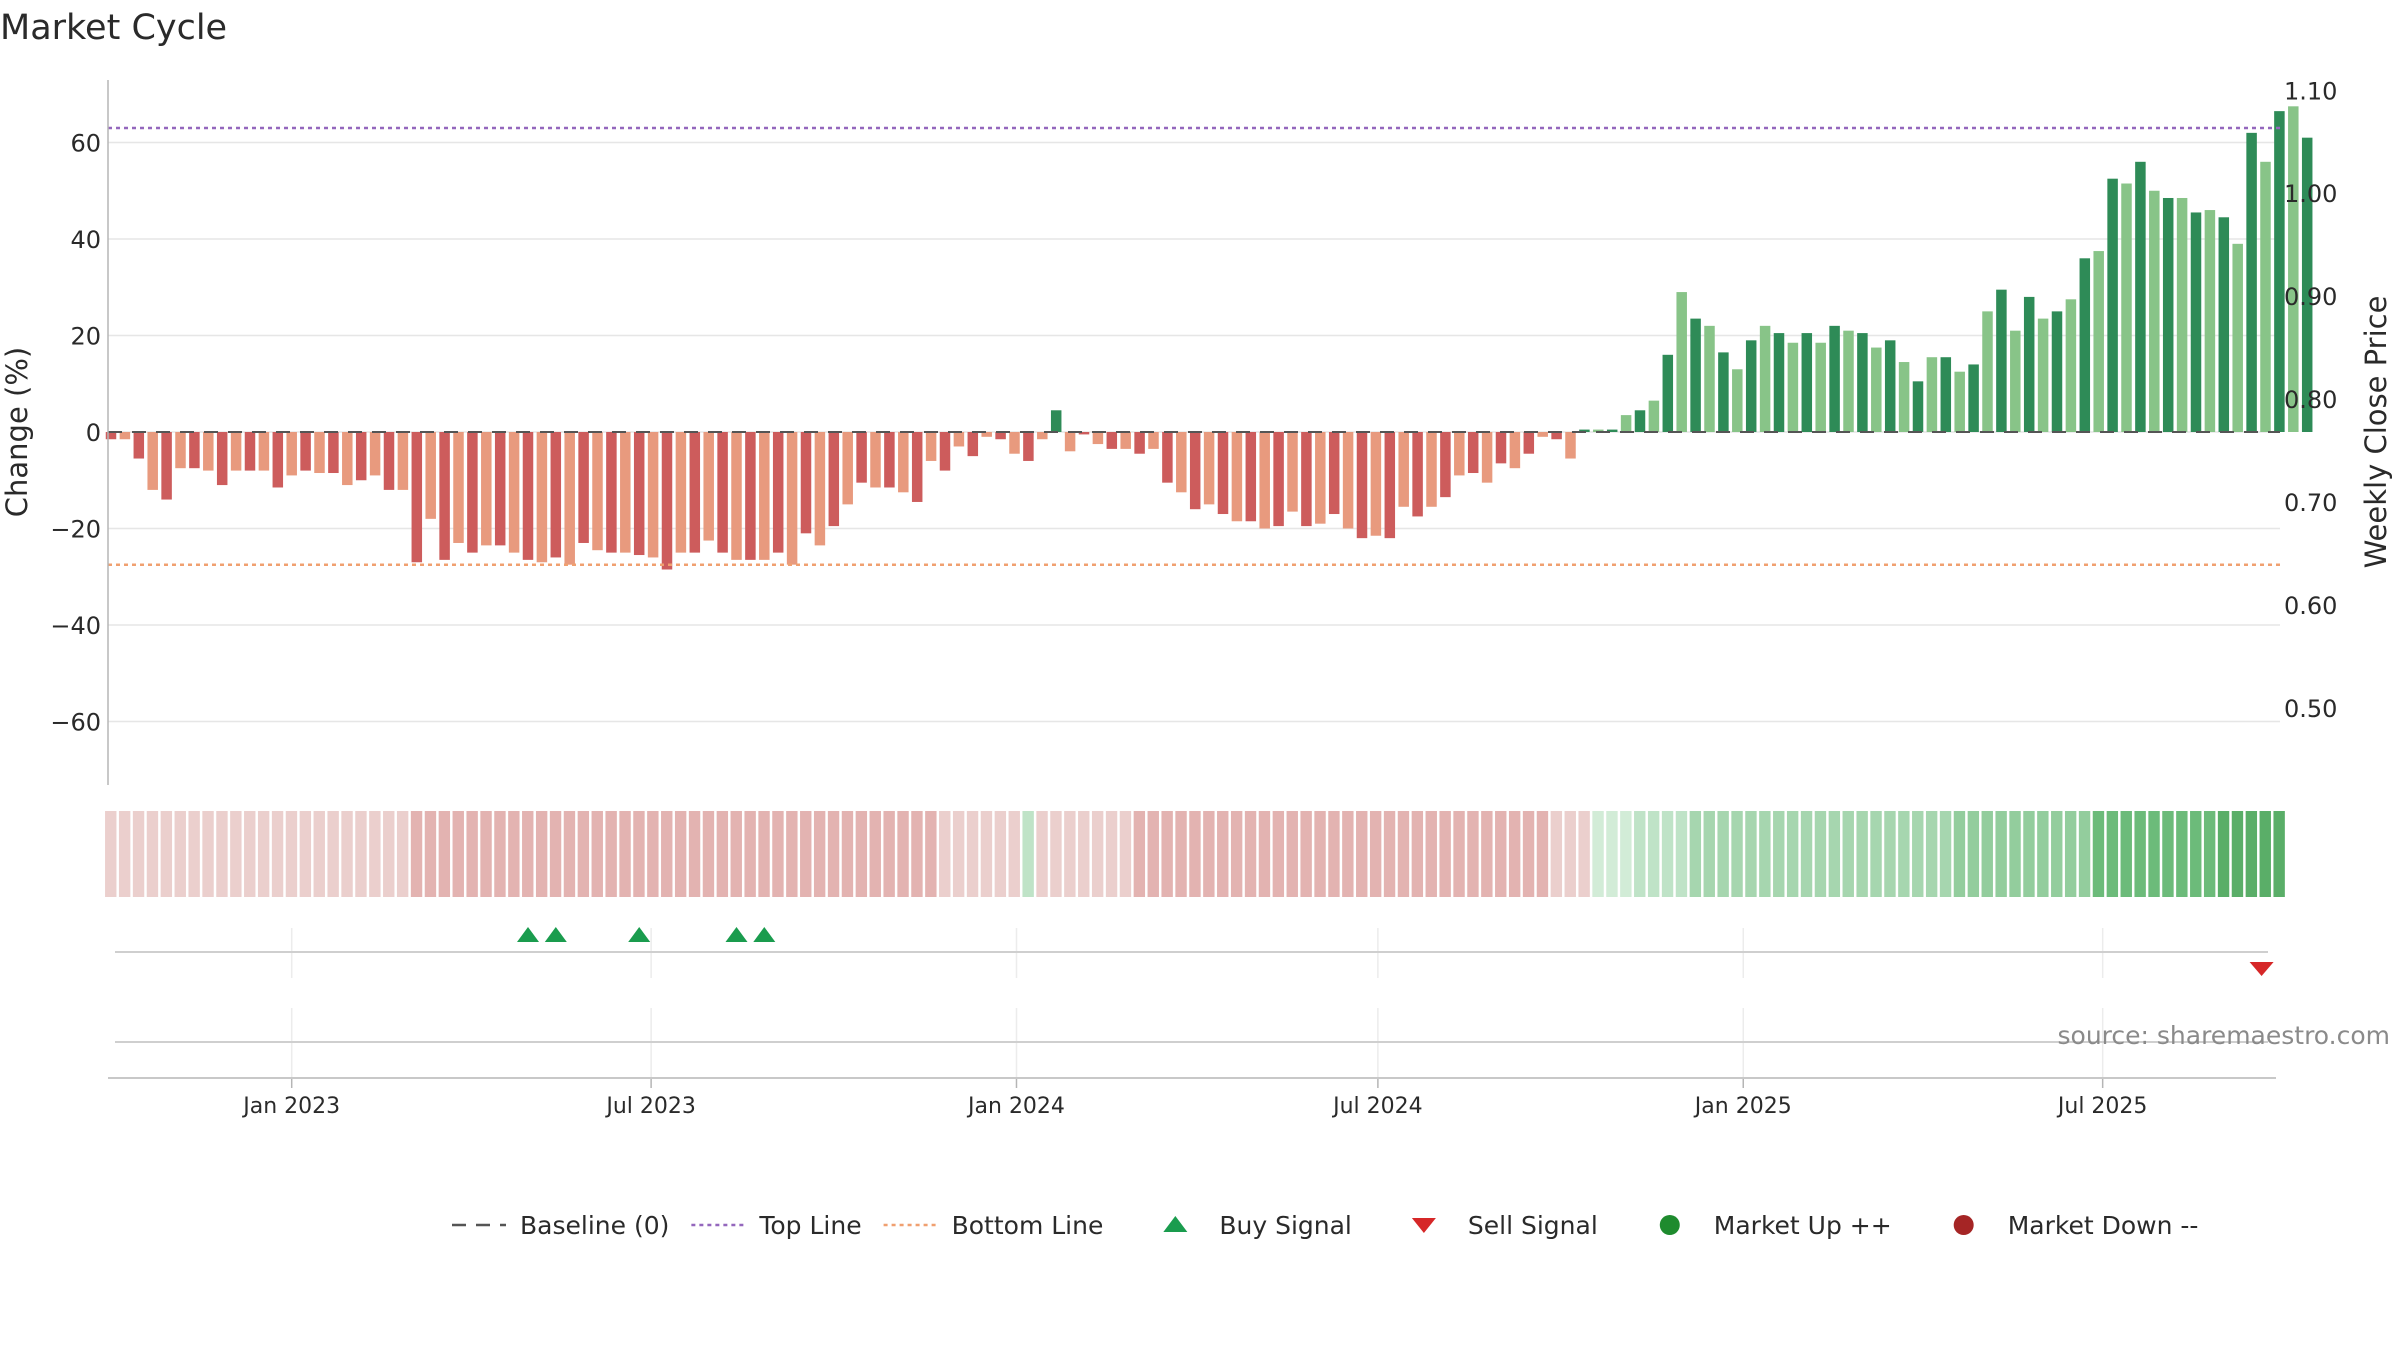 Image resolution: width=2400 pixels, height=1350 pixels. I want to click on legend-market-down-icon, so click(1963, 1225).